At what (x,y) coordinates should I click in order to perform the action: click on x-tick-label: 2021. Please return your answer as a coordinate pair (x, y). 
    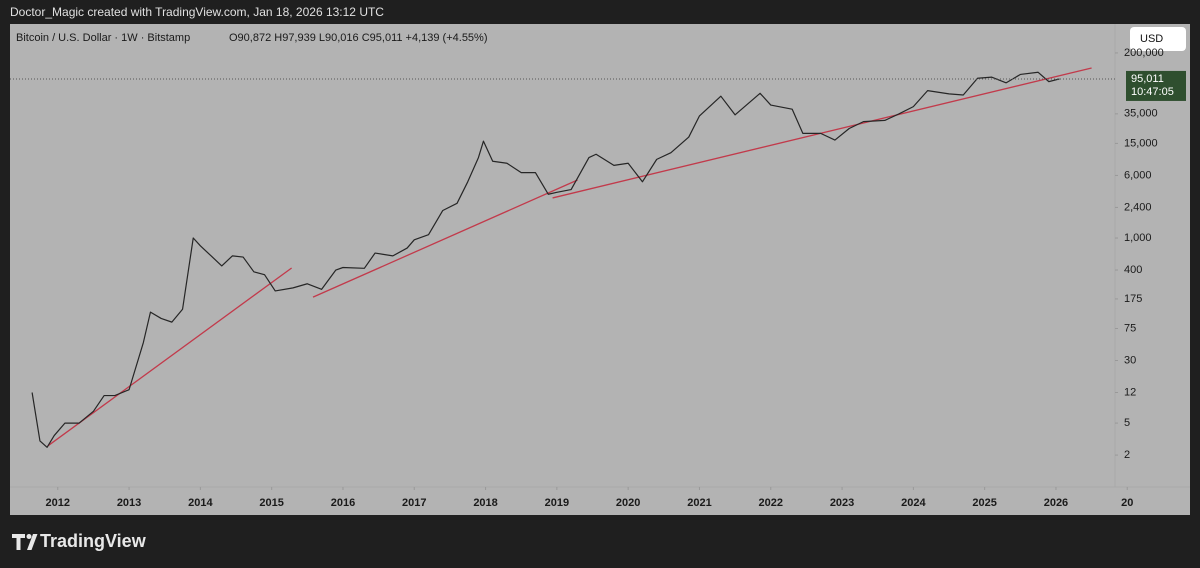
    Looking at the image, I should click on (699, 503).